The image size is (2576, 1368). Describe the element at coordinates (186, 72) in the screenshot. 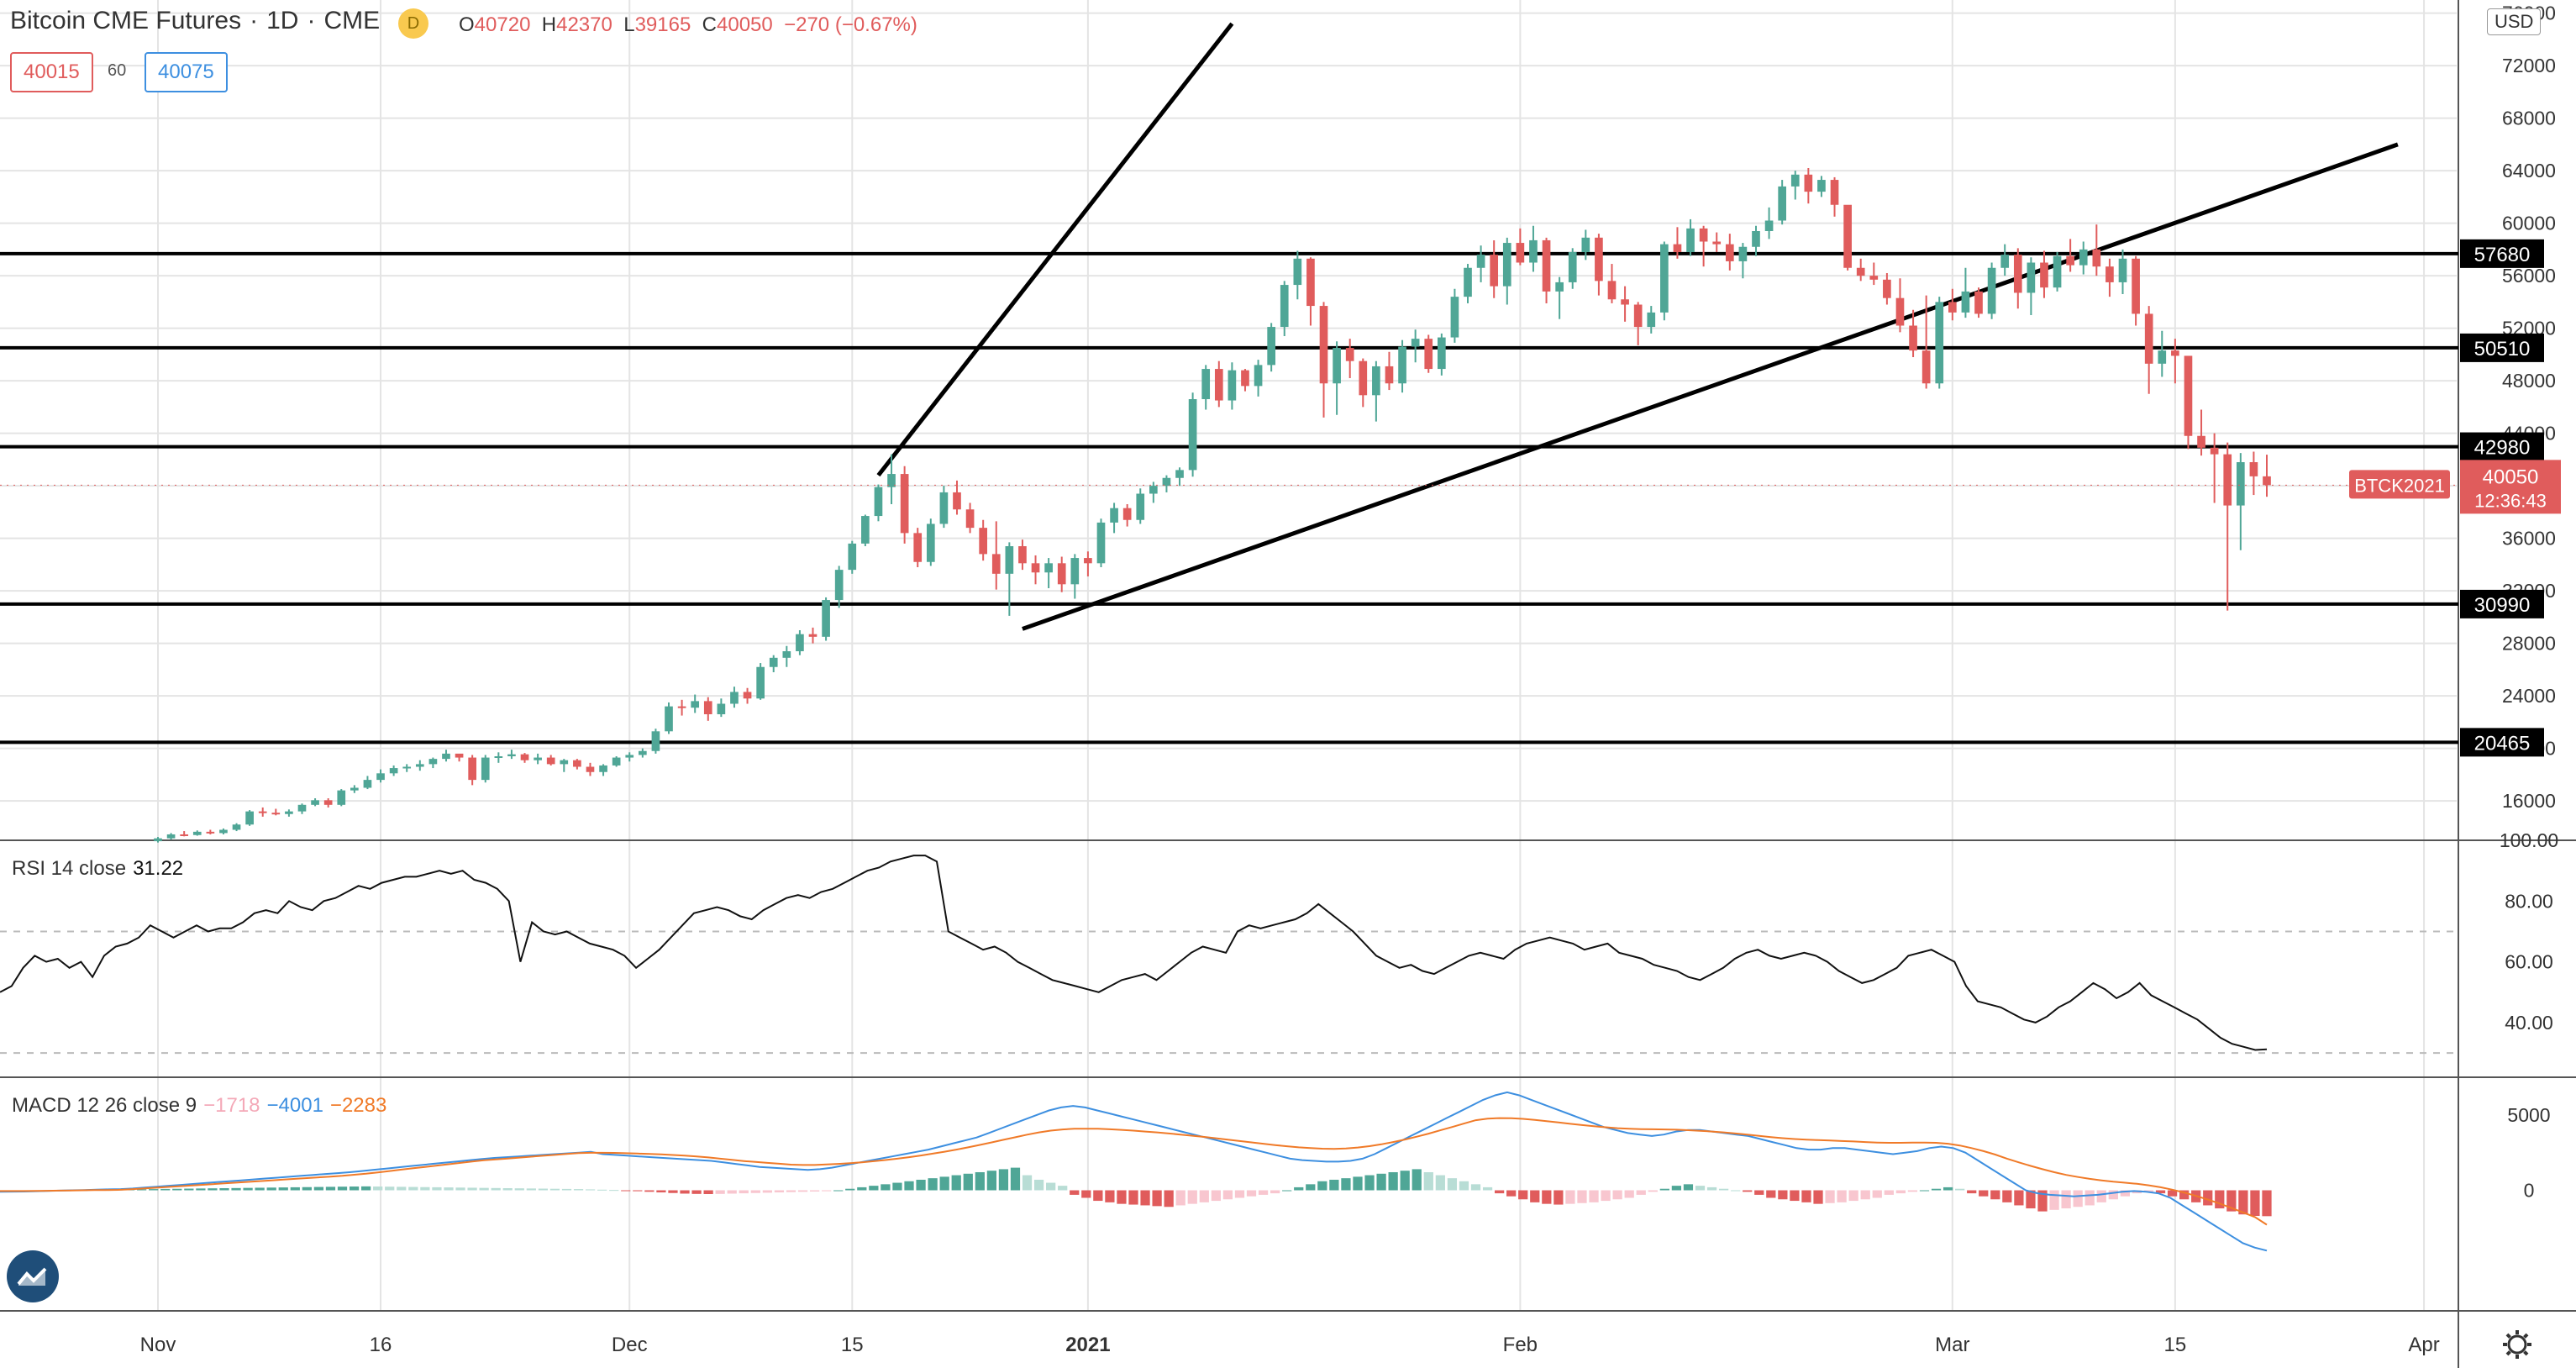

I see `buy-price-button: 40075` at that location.